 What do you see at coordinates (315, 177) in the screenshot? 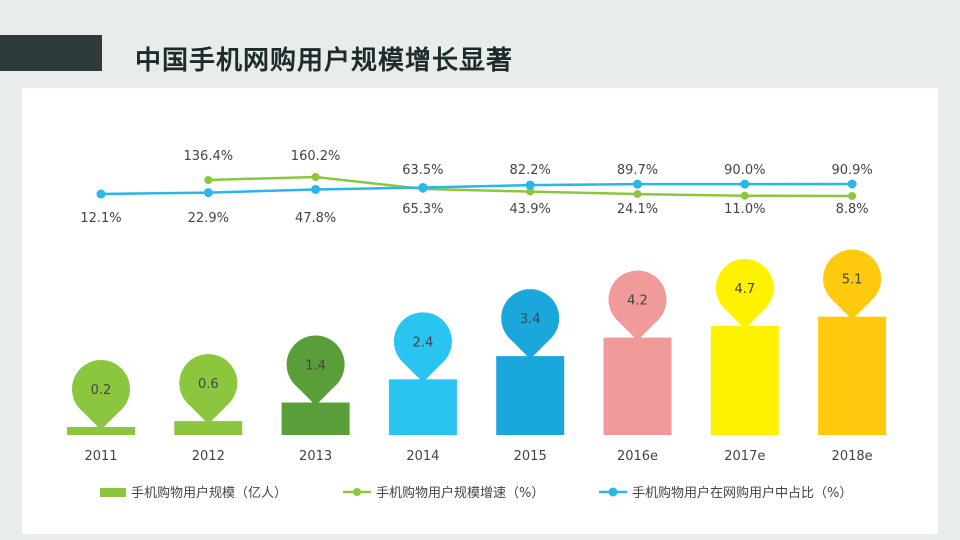
I see `growth-point-2013` at bounding box center [315, 177].